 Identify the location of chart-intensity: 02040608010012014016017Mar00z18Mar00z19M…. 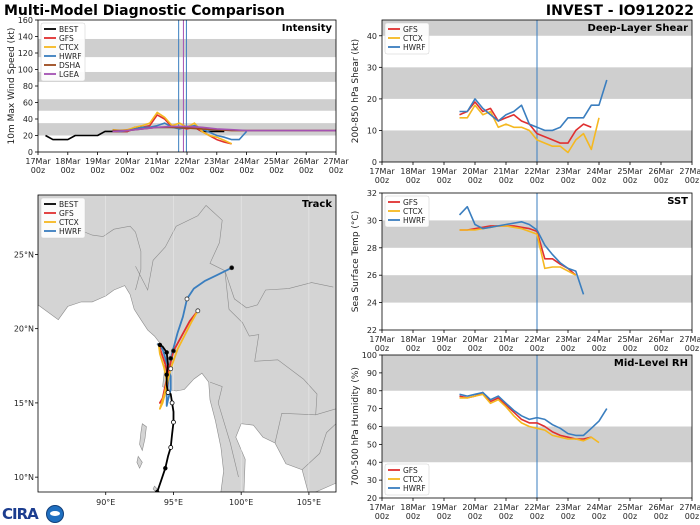
(178, 95).